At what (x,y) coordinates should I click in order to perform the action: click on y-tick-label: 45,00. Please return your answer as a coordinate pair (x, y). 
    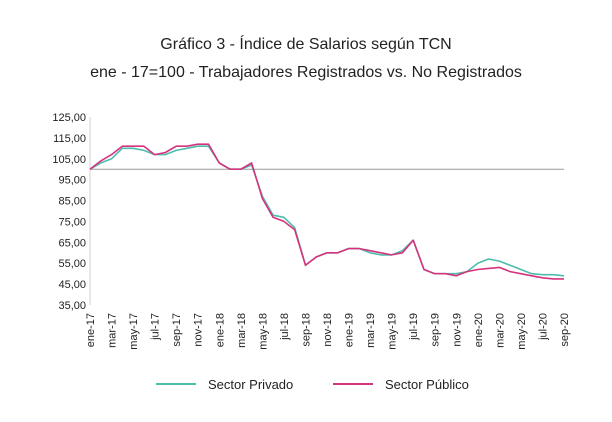
    Looking at the image, I should click on (72, 285).